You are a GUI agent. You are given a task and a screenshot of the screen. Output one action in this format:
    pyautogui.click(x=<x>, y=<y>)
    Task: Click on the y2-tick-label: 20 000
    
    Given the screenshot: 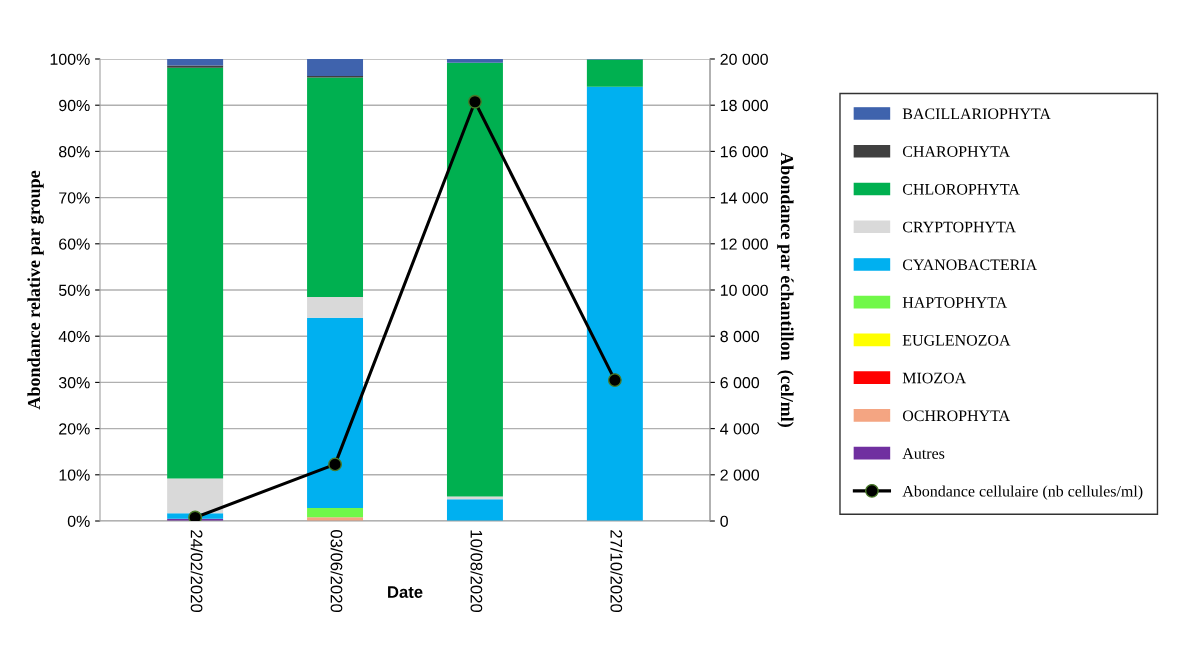 What is the action you would take?
    pyautogui.click(x=744, y=59)
    